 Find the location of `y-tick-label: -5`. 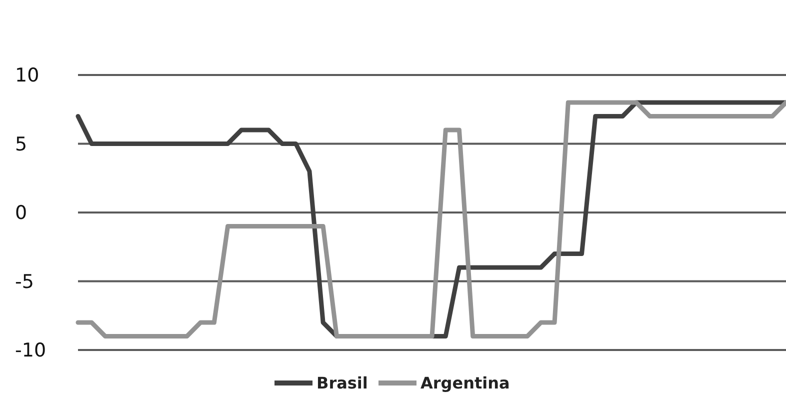

y-tick-label: -5 is located at coordinates (24, 281).